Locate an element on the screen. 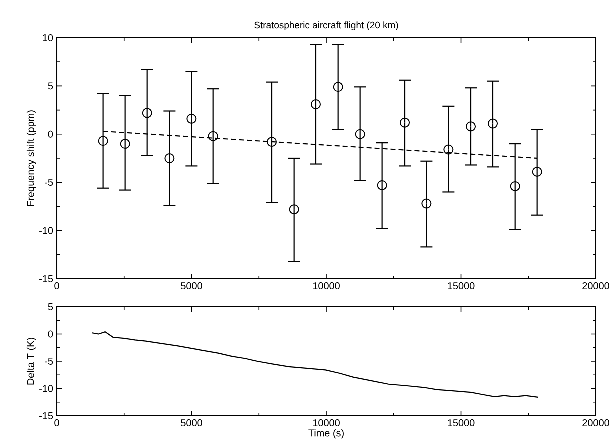  line-series is located at coordinates (315, 365).